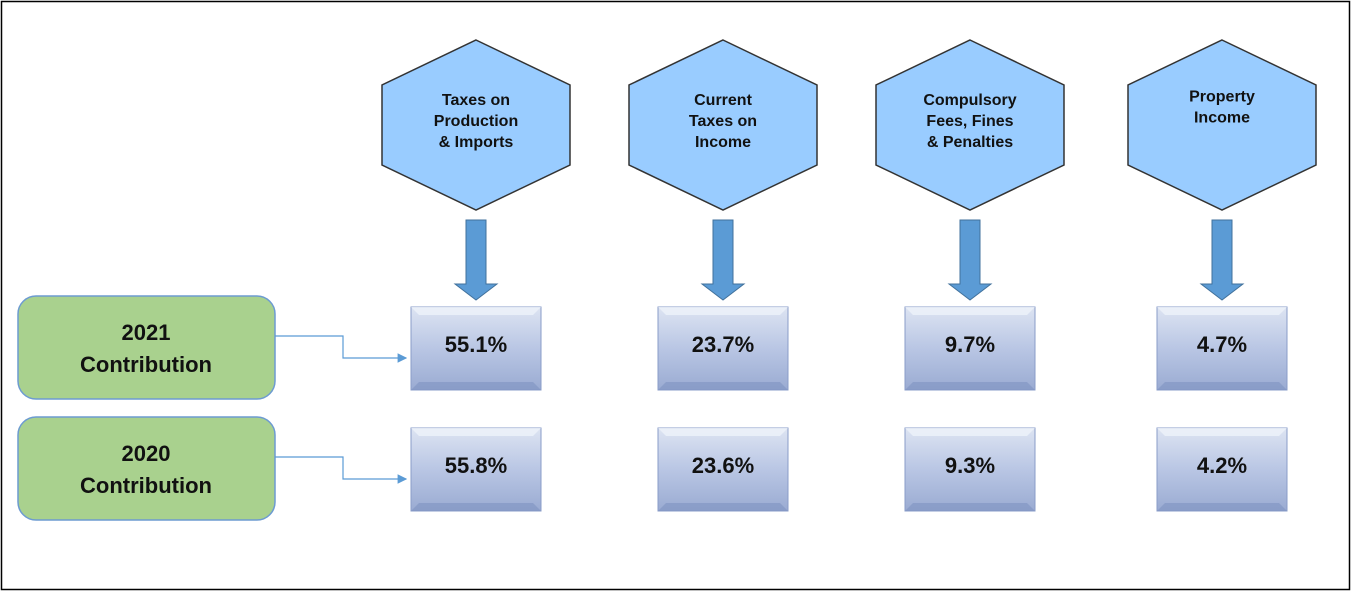 The image size is (1352, 592). Describe the element at coordinates (476, 121) in the screenshot. I see `category-label: Production` at that location.